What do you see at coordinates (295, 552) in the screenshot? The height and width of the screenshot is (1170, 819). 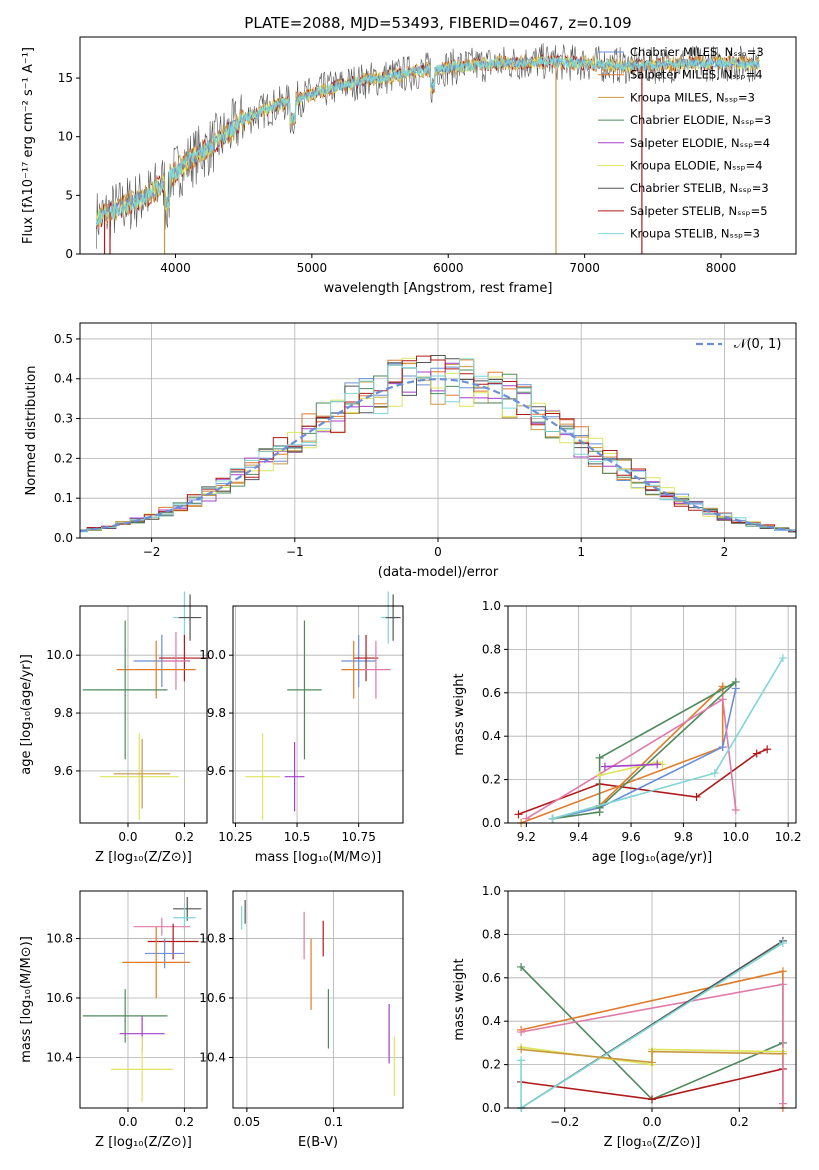 I see `x-tick-label: −1` at bounding box center [295, 552].